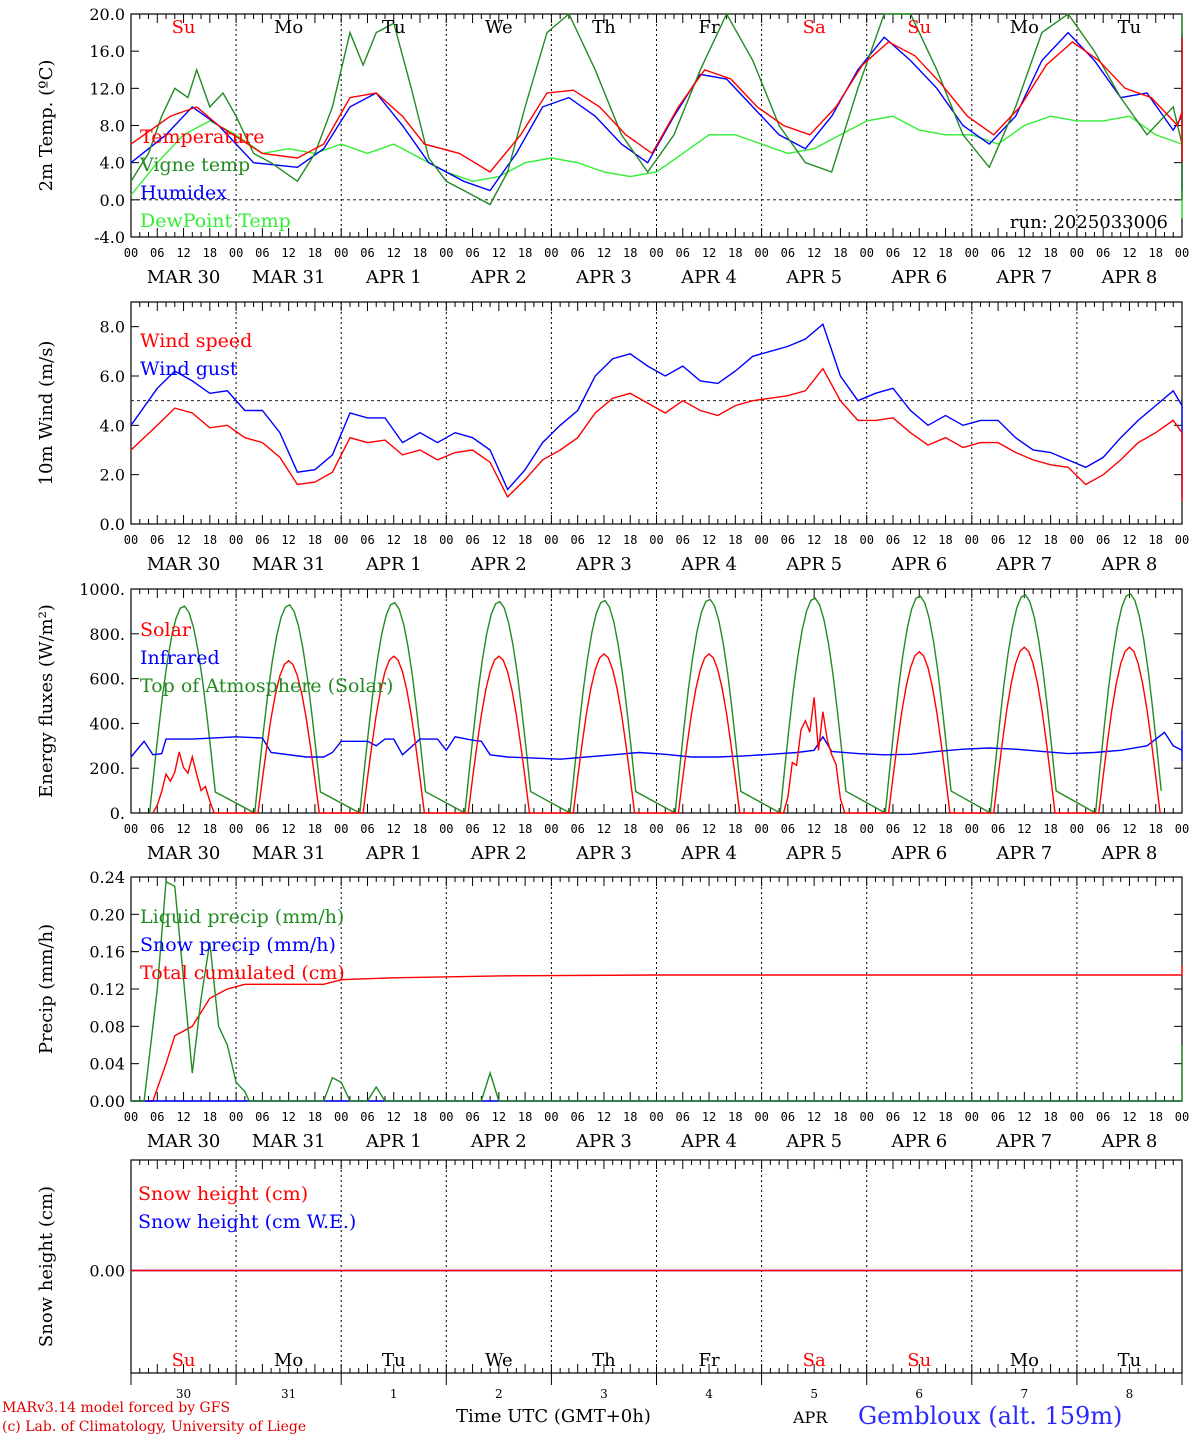 The width and height of the screenshot is (1194, 1440). What do you see at coordinates (166, 630) in the screenshot?
I see `legend-entry: Solar` at bounding box center [166, 630].